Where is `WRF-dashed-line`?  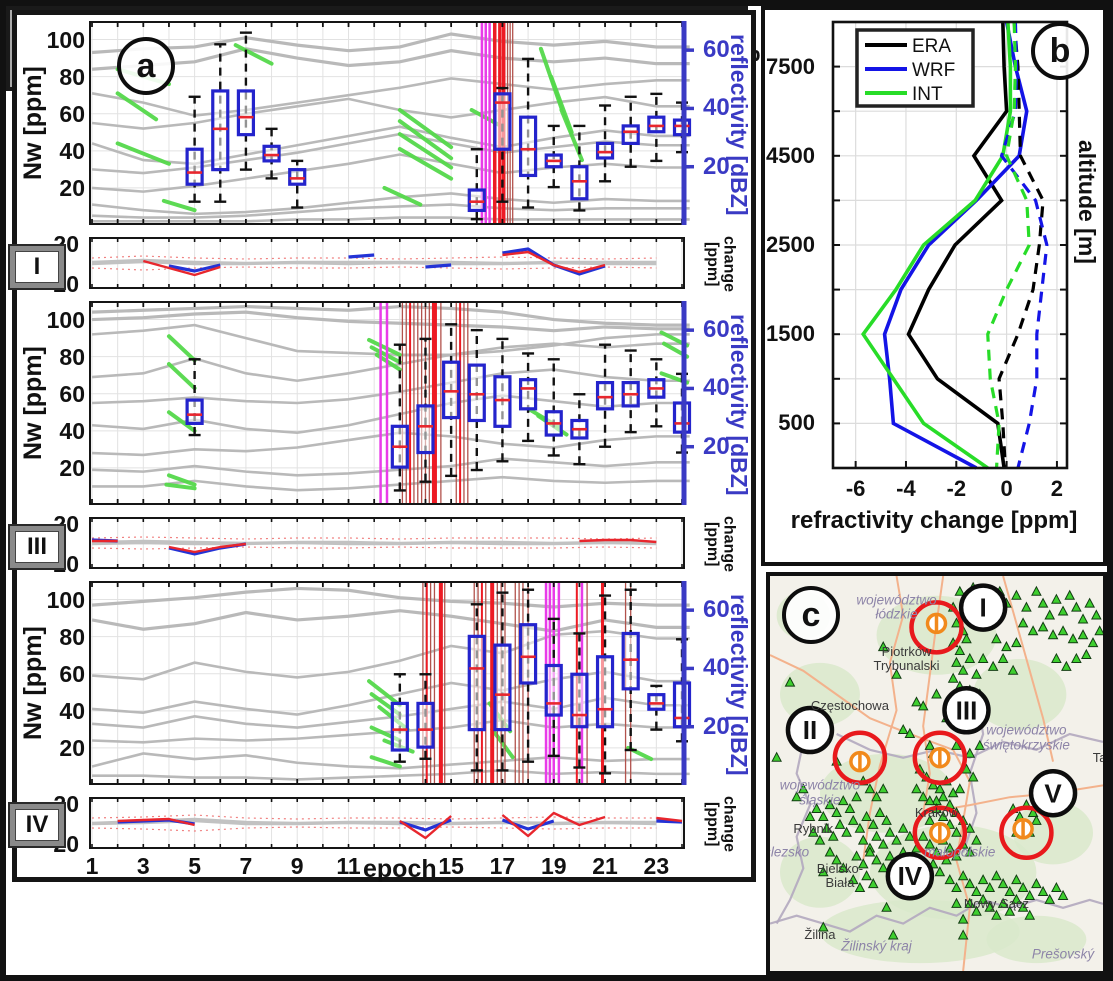 WRF-dashed-line is located at coordinates (1024, 245).